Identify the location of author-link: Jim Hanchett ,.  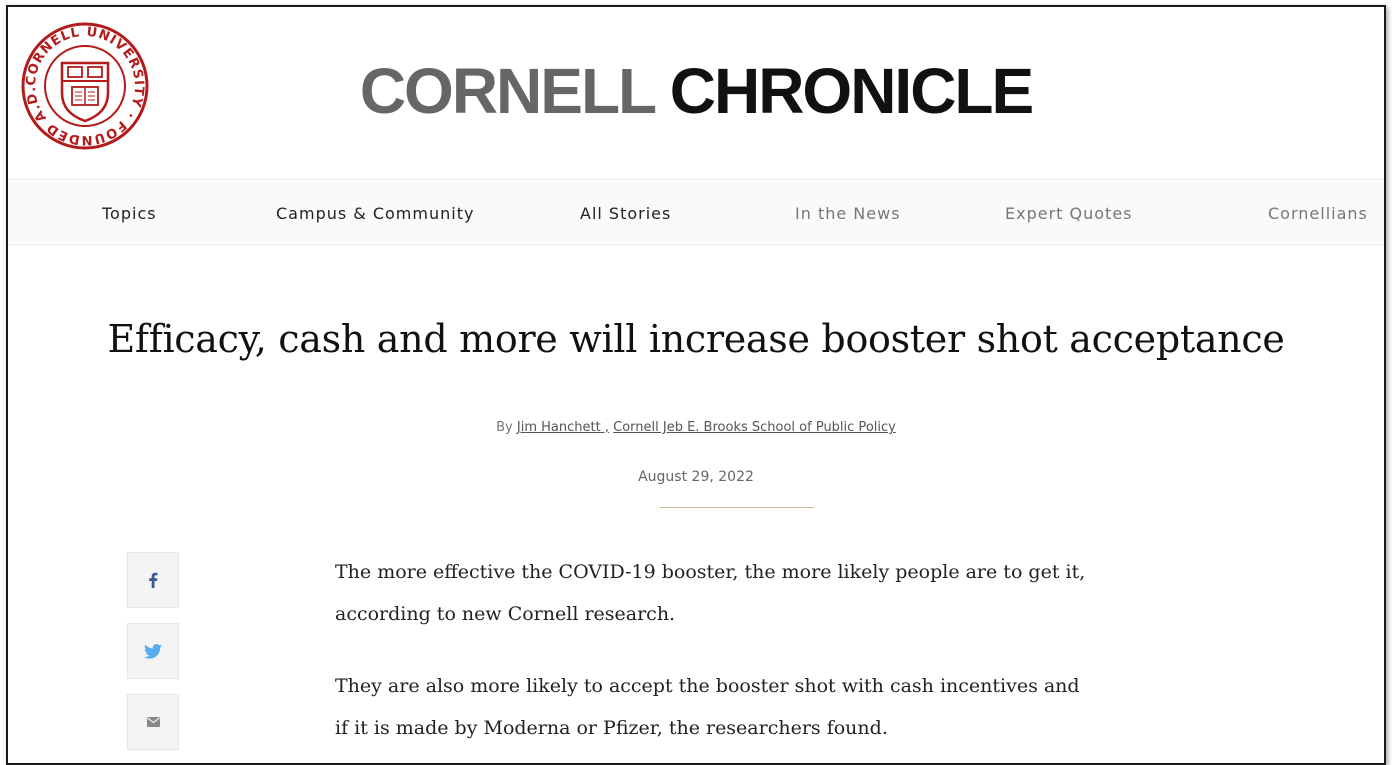
(562, 427).